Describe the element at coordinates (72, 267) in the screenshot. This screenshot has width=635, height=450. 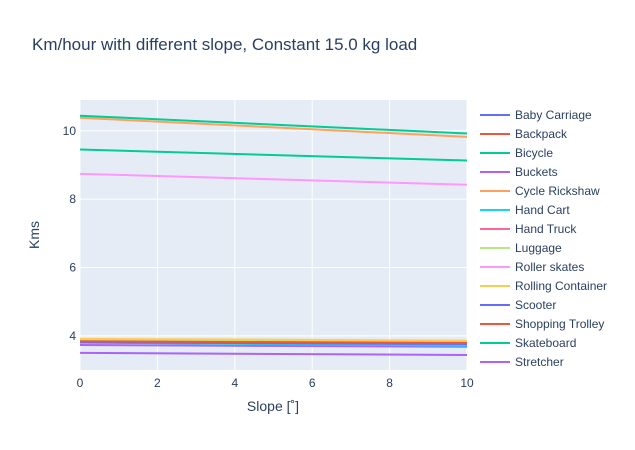
I see `y-tick-label: 6` at that location.